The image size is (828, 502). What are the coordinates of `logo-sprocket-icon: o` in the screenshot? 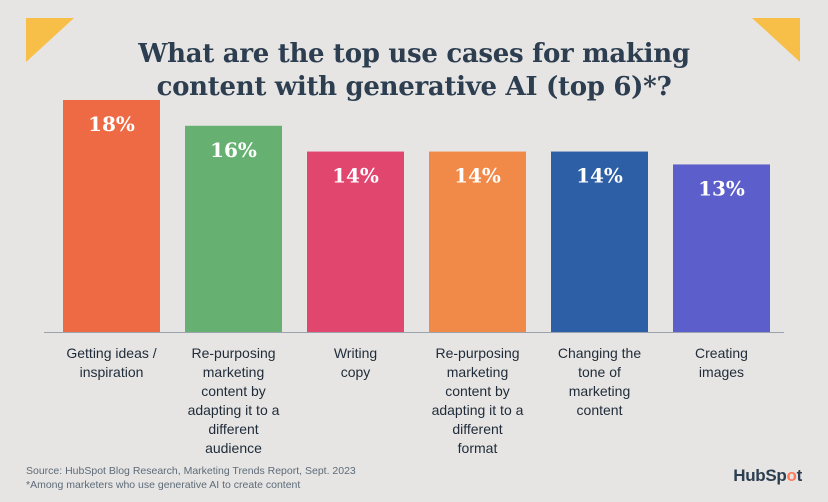 It's located at (791, 475).